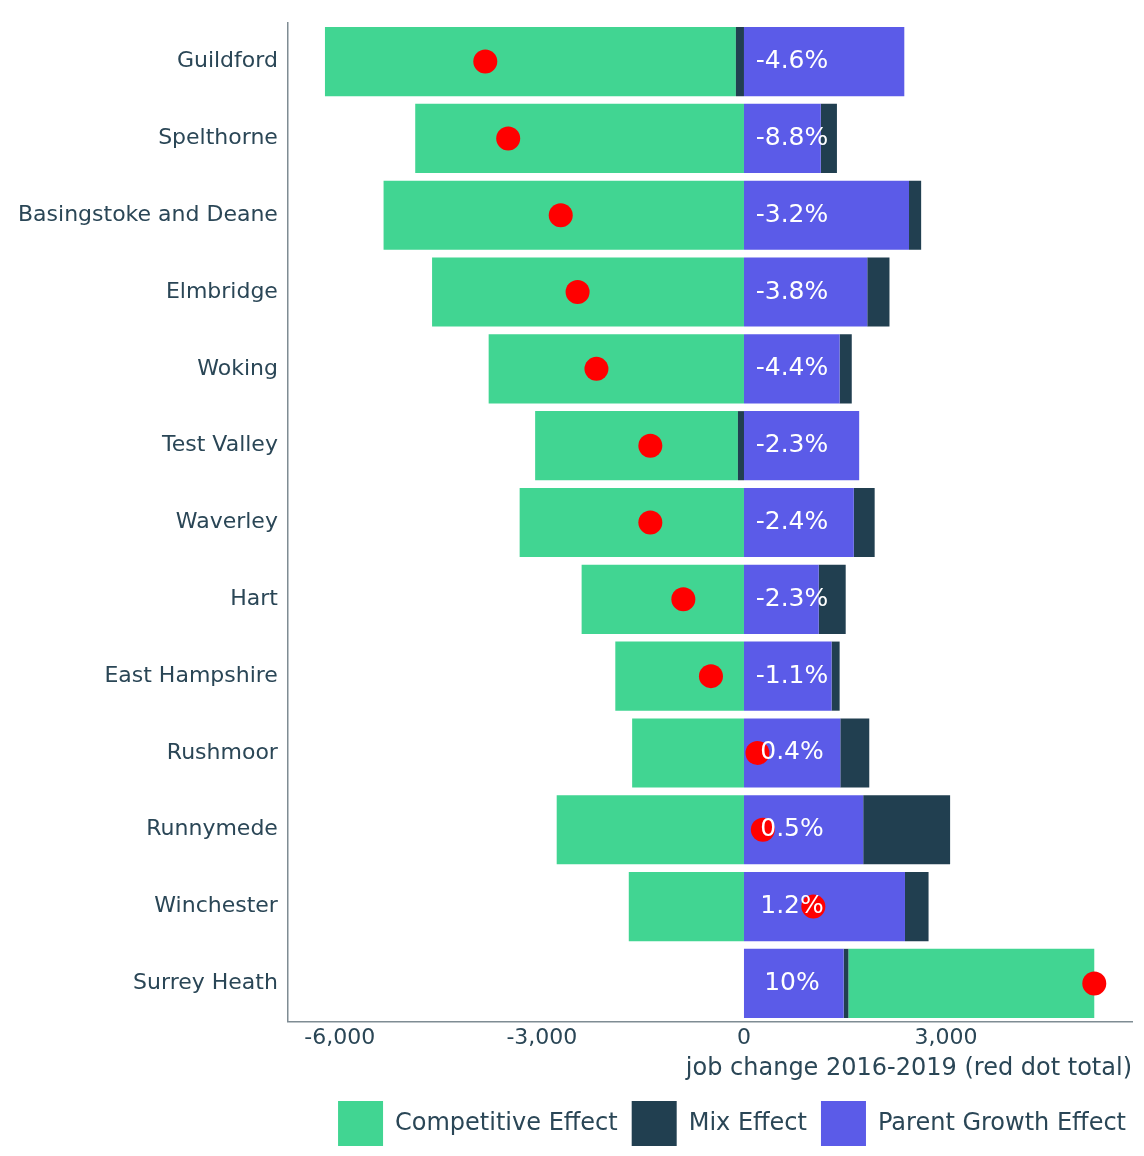 Image resolution: width=1144 pixels, height=1156 pixels. What do you see at coordinates (908, 1066) in the screenshot?
I see `x-axis-title: job change 2016-2019 (red dot total)` at bounding box center [908, 1066].